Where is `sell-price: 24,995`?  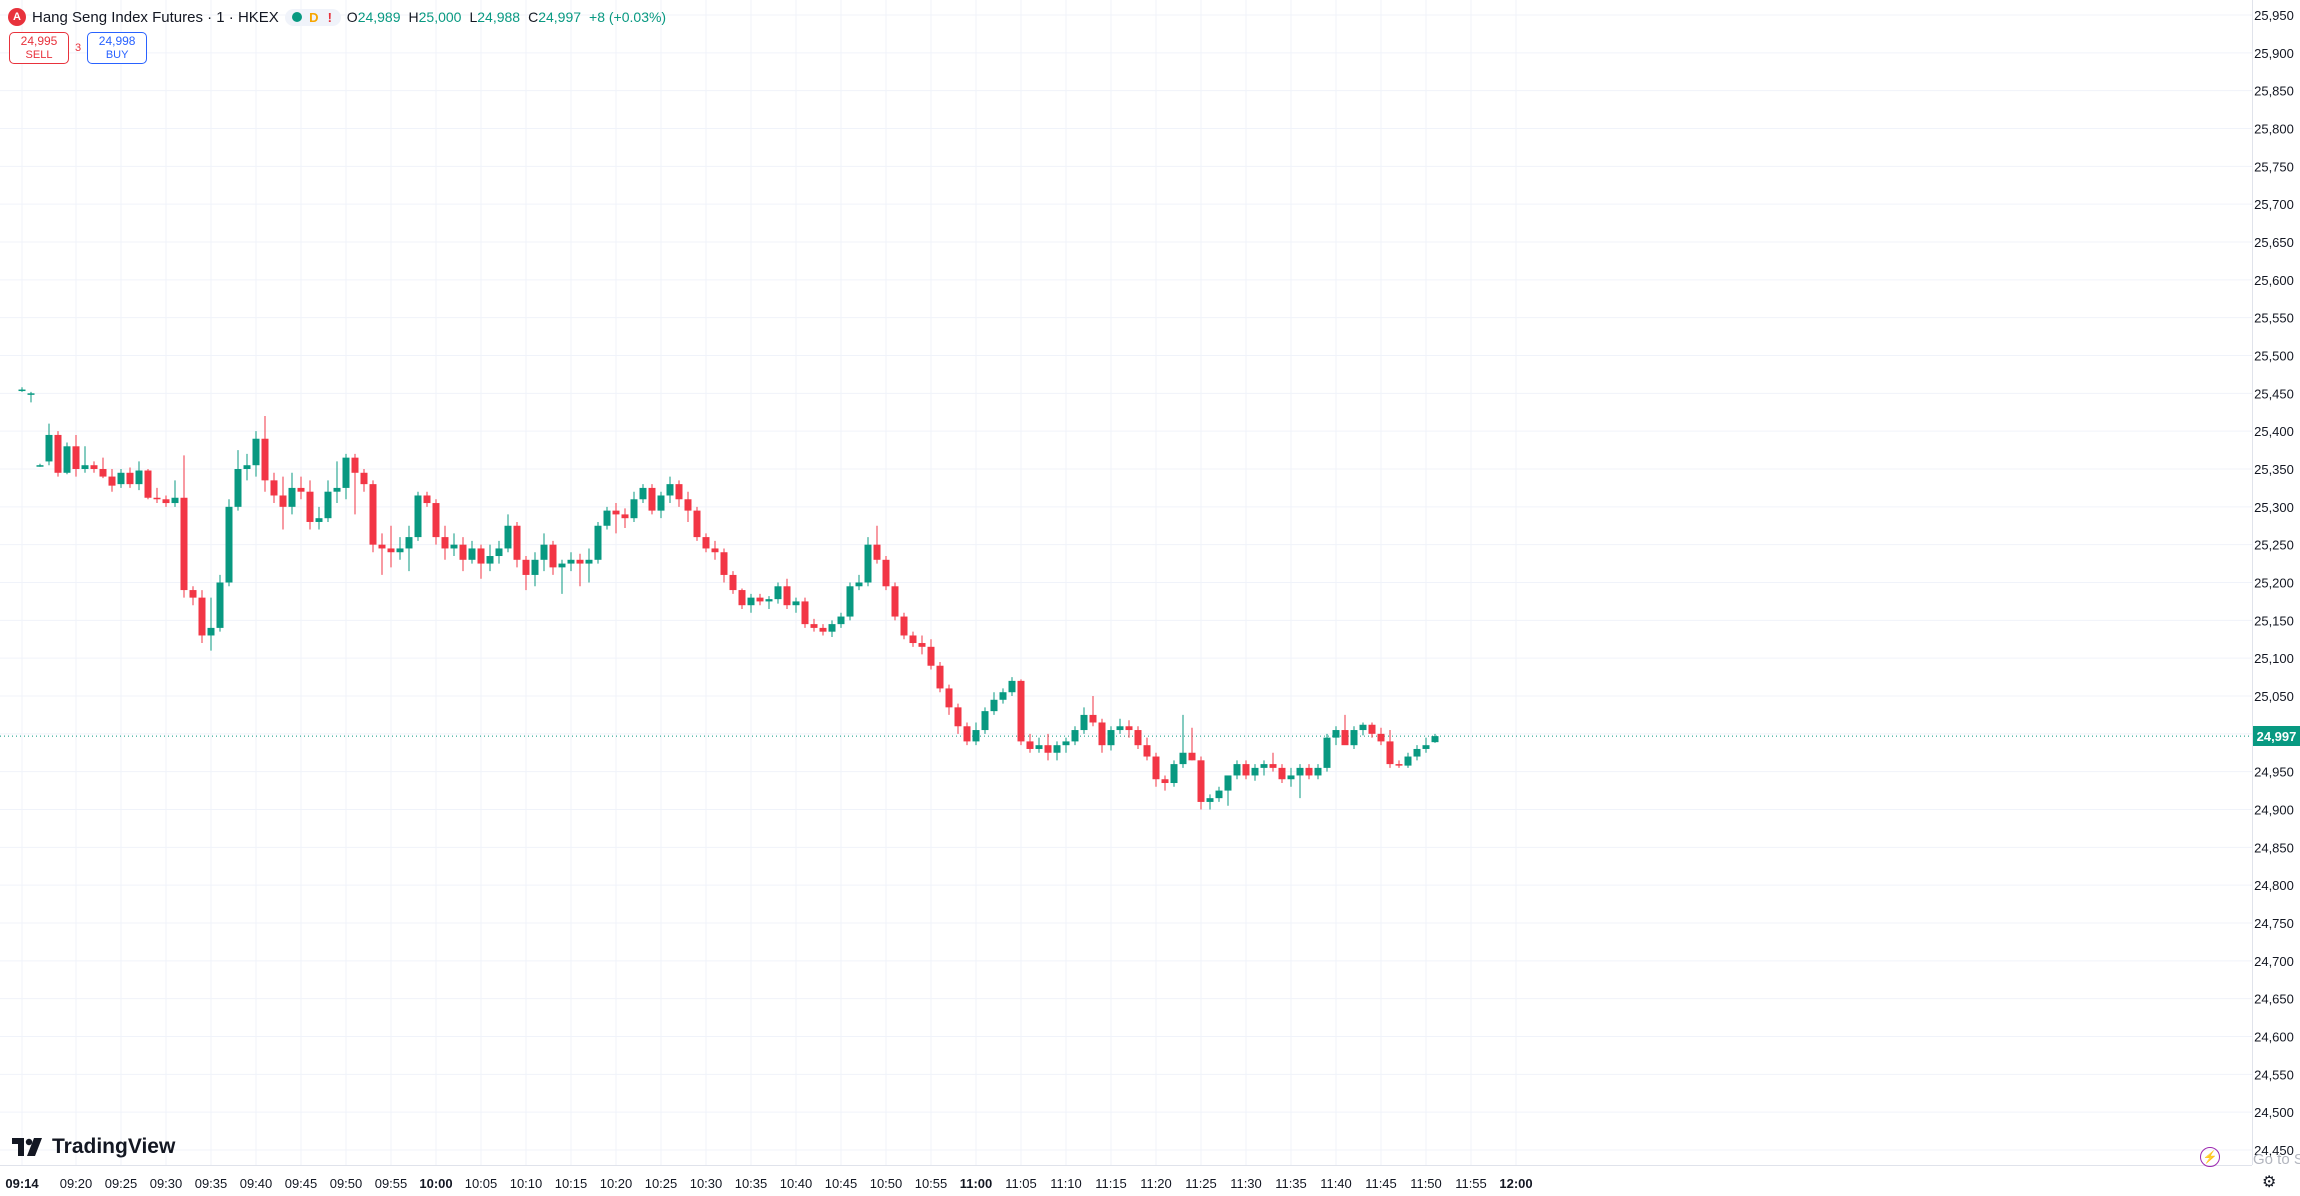
sell-price: 24,995 is located at coordinates (39, 41).